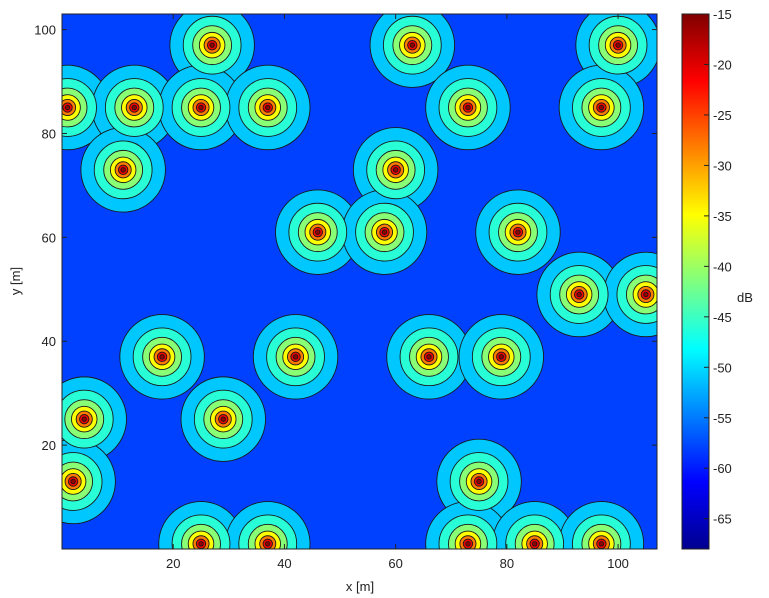 The height and width of the screenshot is (598, 769). I want to click on colorbar-gradient, so click(695, 281).